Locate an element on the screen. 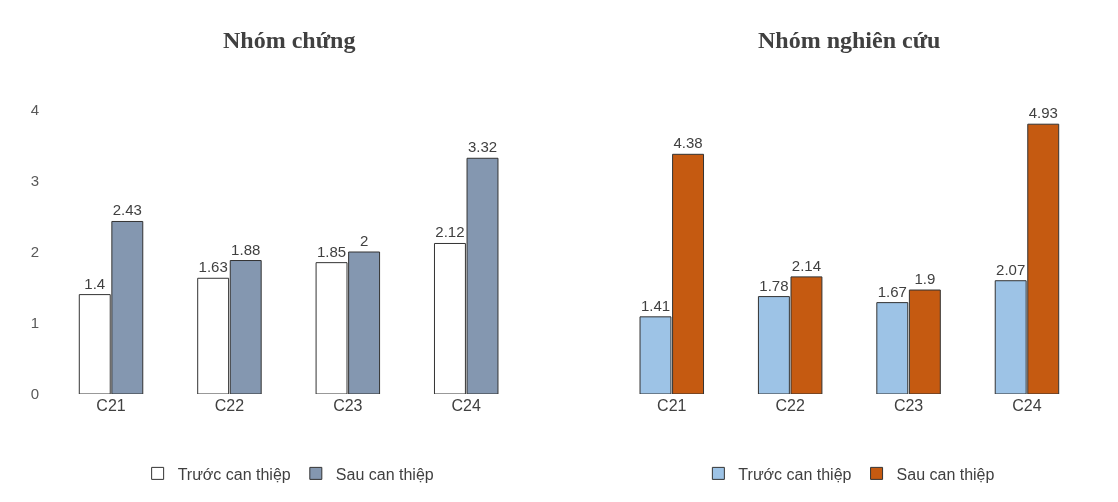 This screenshot has width=1118, height=502. data-label: 1.9 is located at coordinates (925, 279).